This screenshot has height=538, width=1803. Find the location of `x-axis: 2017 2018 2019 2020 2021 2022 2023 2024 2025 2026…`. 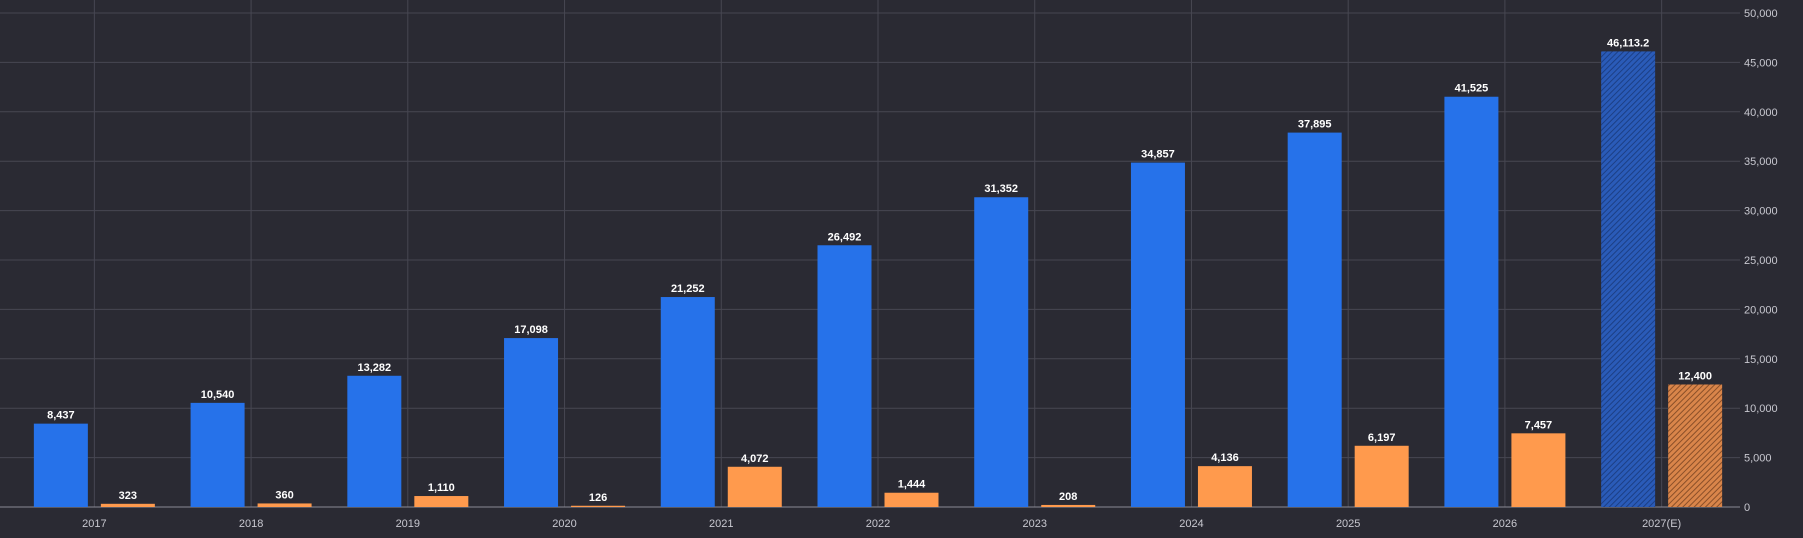

x-axis: 2017 2018 2019 2020 2021 2022 2023 2024 2025 2026… is located at coordinates (881, 524).